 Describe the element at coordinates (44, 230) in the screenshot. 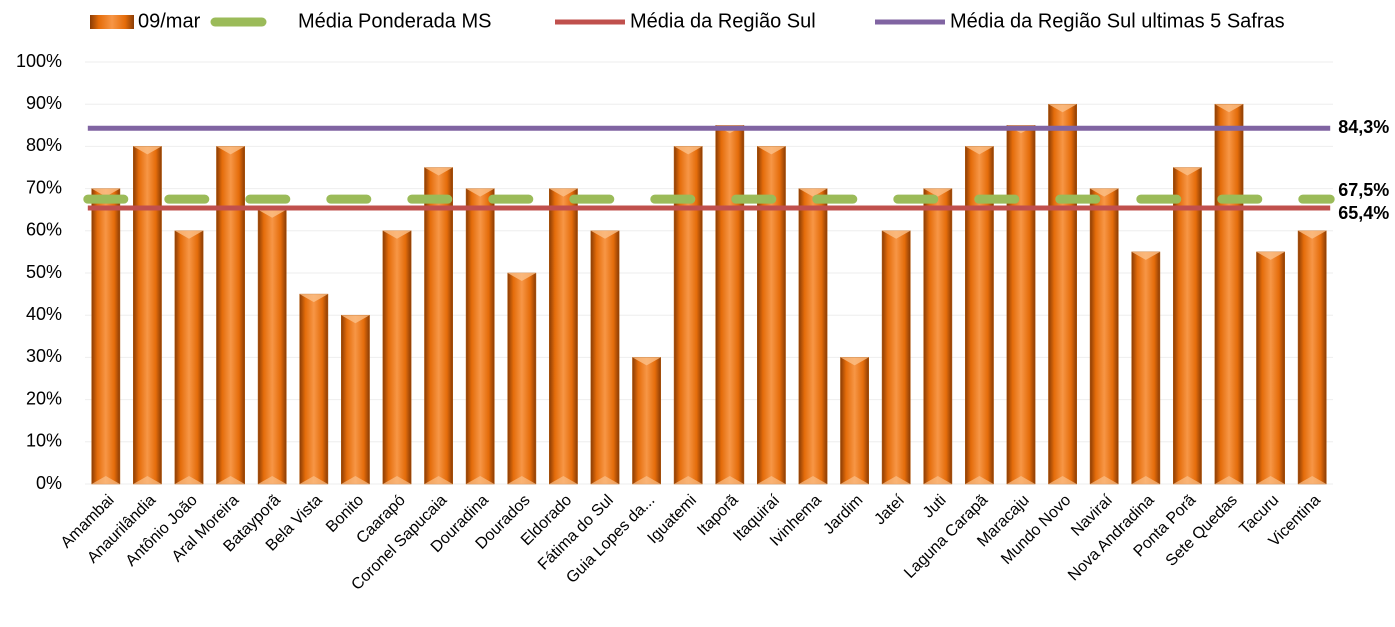

I see `y-tick-label: 60%` at that location.